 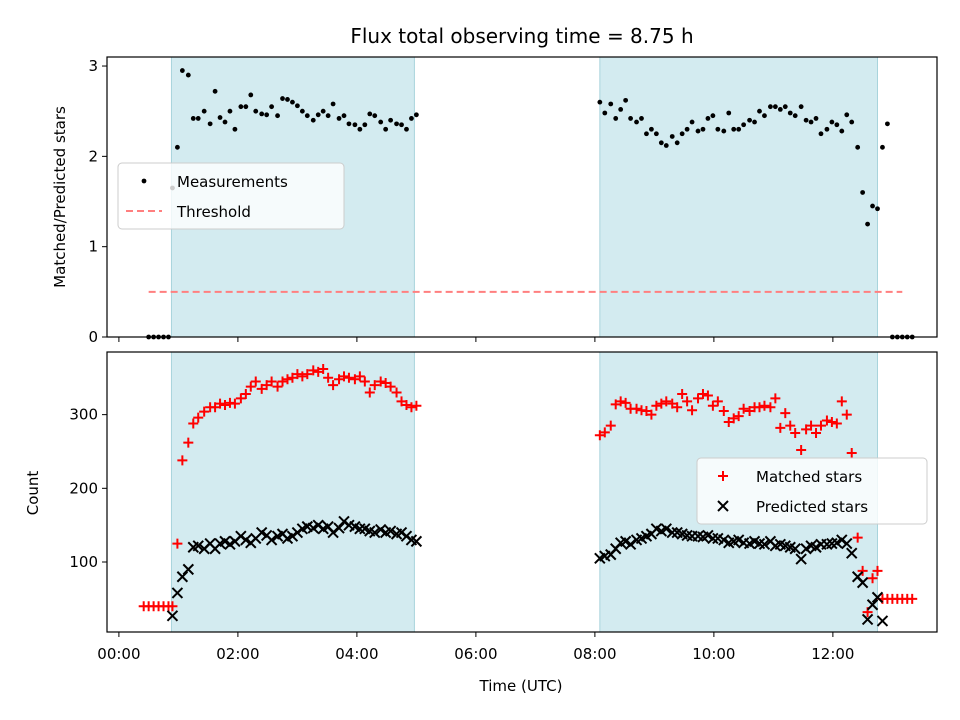 What do you see at coordinates (521, 686) in the screenshot?
I see `x-axis-label: Time (UTC)` at bounding box center [521, 686].